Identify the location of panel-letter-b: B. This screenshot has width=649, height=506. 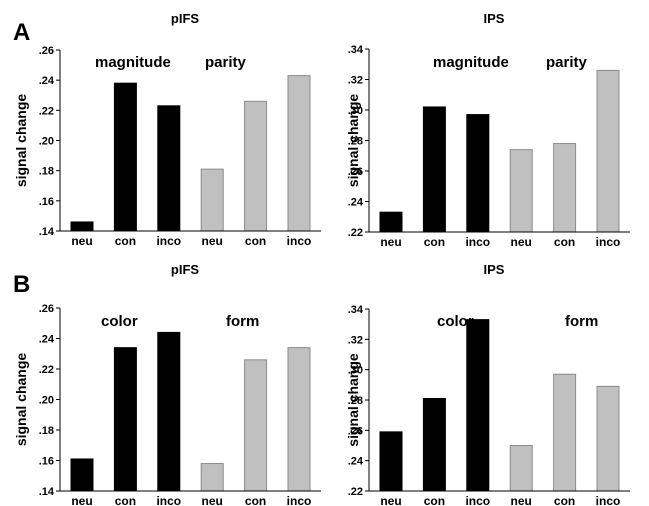
(21, 284).